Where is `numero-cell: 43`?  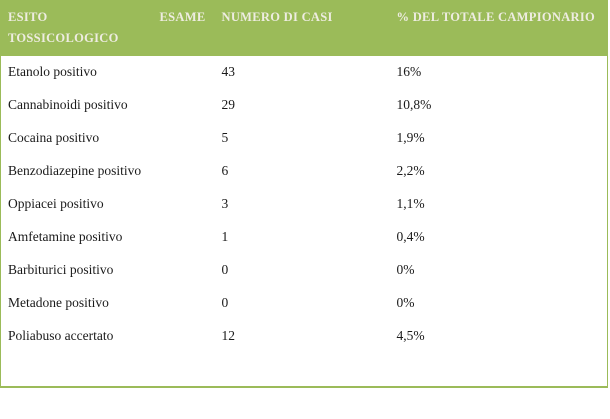 numero-cell: 43 is located at coordinates (228, 71).